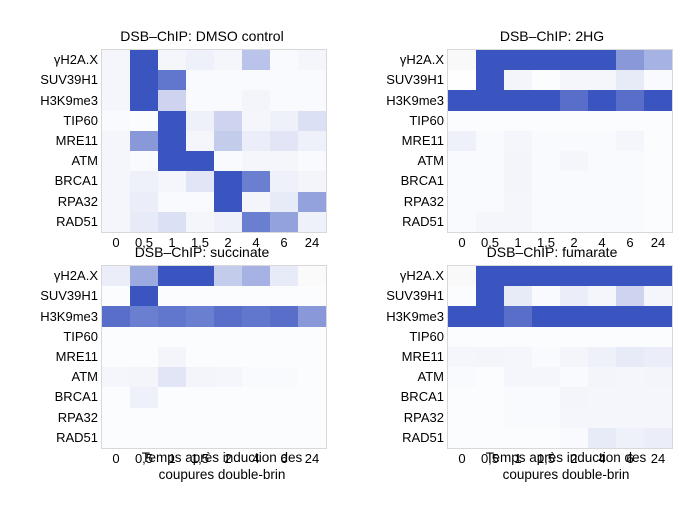 This screenshot has height=513, width=700. What do you see at coordinates (462, 458) in the screenshot?
I see `time-tick-label: 0` at bounding box center [462, 458].